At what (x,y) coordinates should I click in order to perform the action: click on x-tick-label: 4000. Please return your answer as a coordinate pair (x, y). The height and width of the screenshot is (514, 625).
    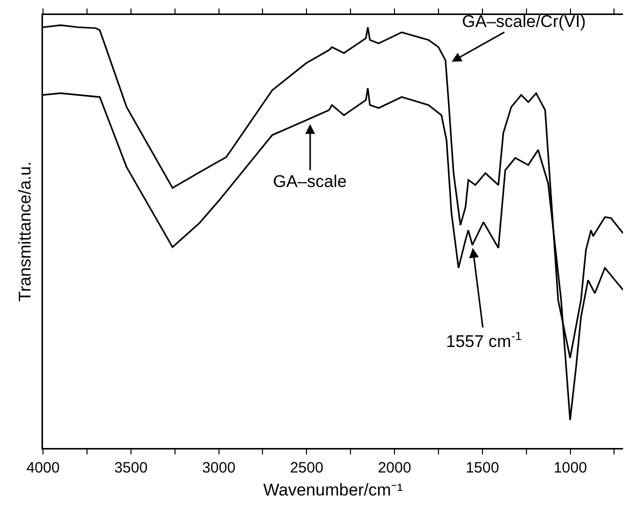
    Looking at the image, I should click on (43, 468).